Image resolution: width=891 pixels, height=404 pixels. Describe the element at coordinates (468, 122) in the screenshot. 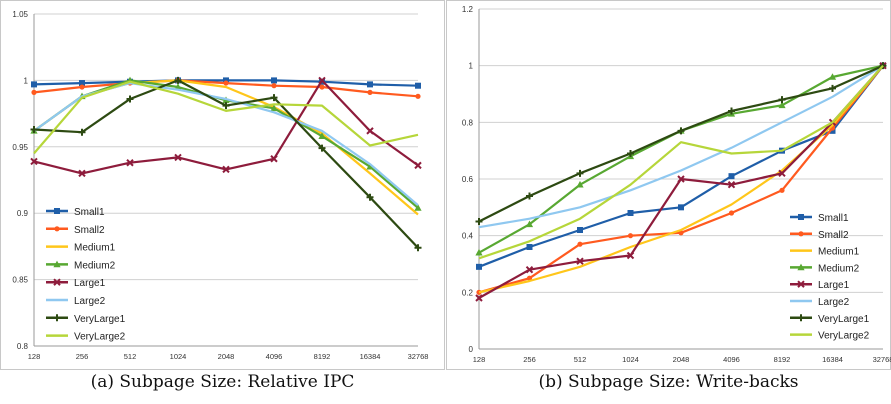

I see `y-tick-label: 0.8` at that location.